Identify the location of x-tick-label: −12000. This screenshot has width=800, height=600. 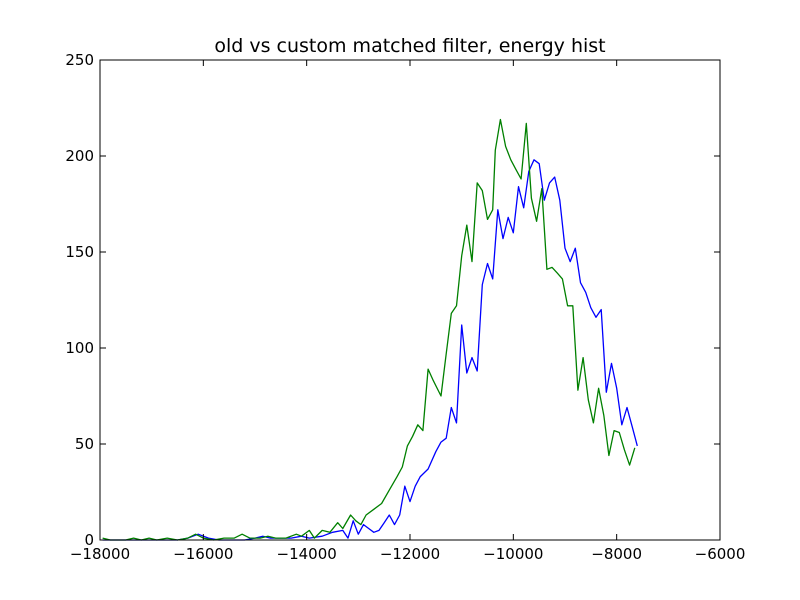
(410, 554).